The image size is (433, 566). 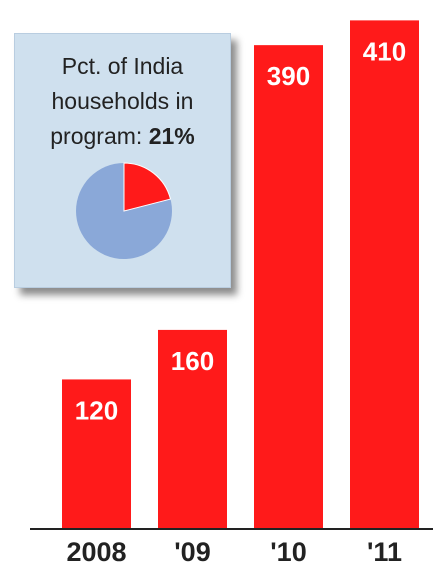 What do you see at coordinates (288, 551) in the screenshot?
I see `x-tick-label-2: '10` at bounding box center [288, 551].